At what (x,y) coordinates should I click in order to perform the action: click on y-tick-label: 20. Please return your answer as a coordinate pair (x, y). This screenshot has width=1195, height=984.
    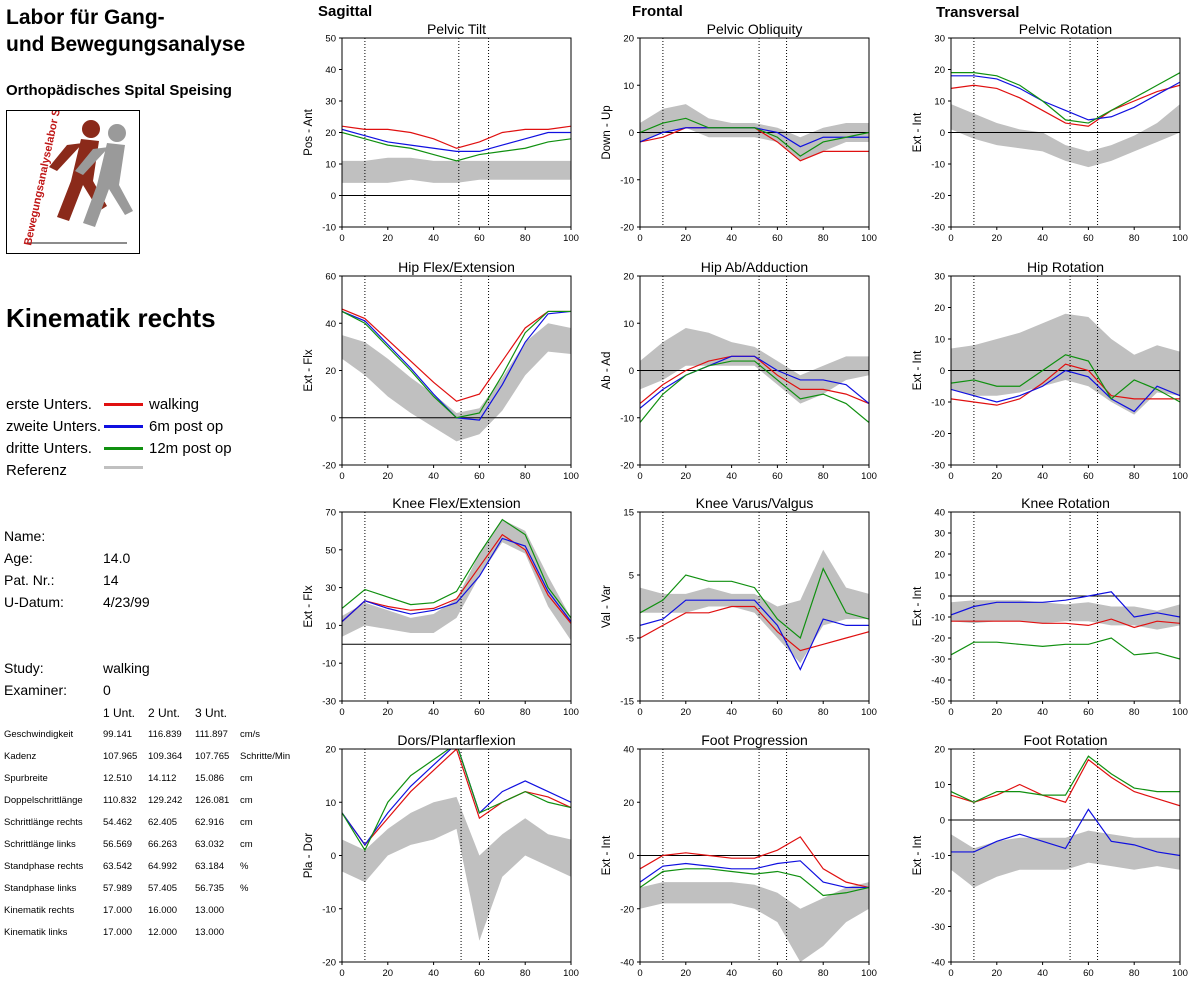
    Looking at the image, I should click on (628, 803).